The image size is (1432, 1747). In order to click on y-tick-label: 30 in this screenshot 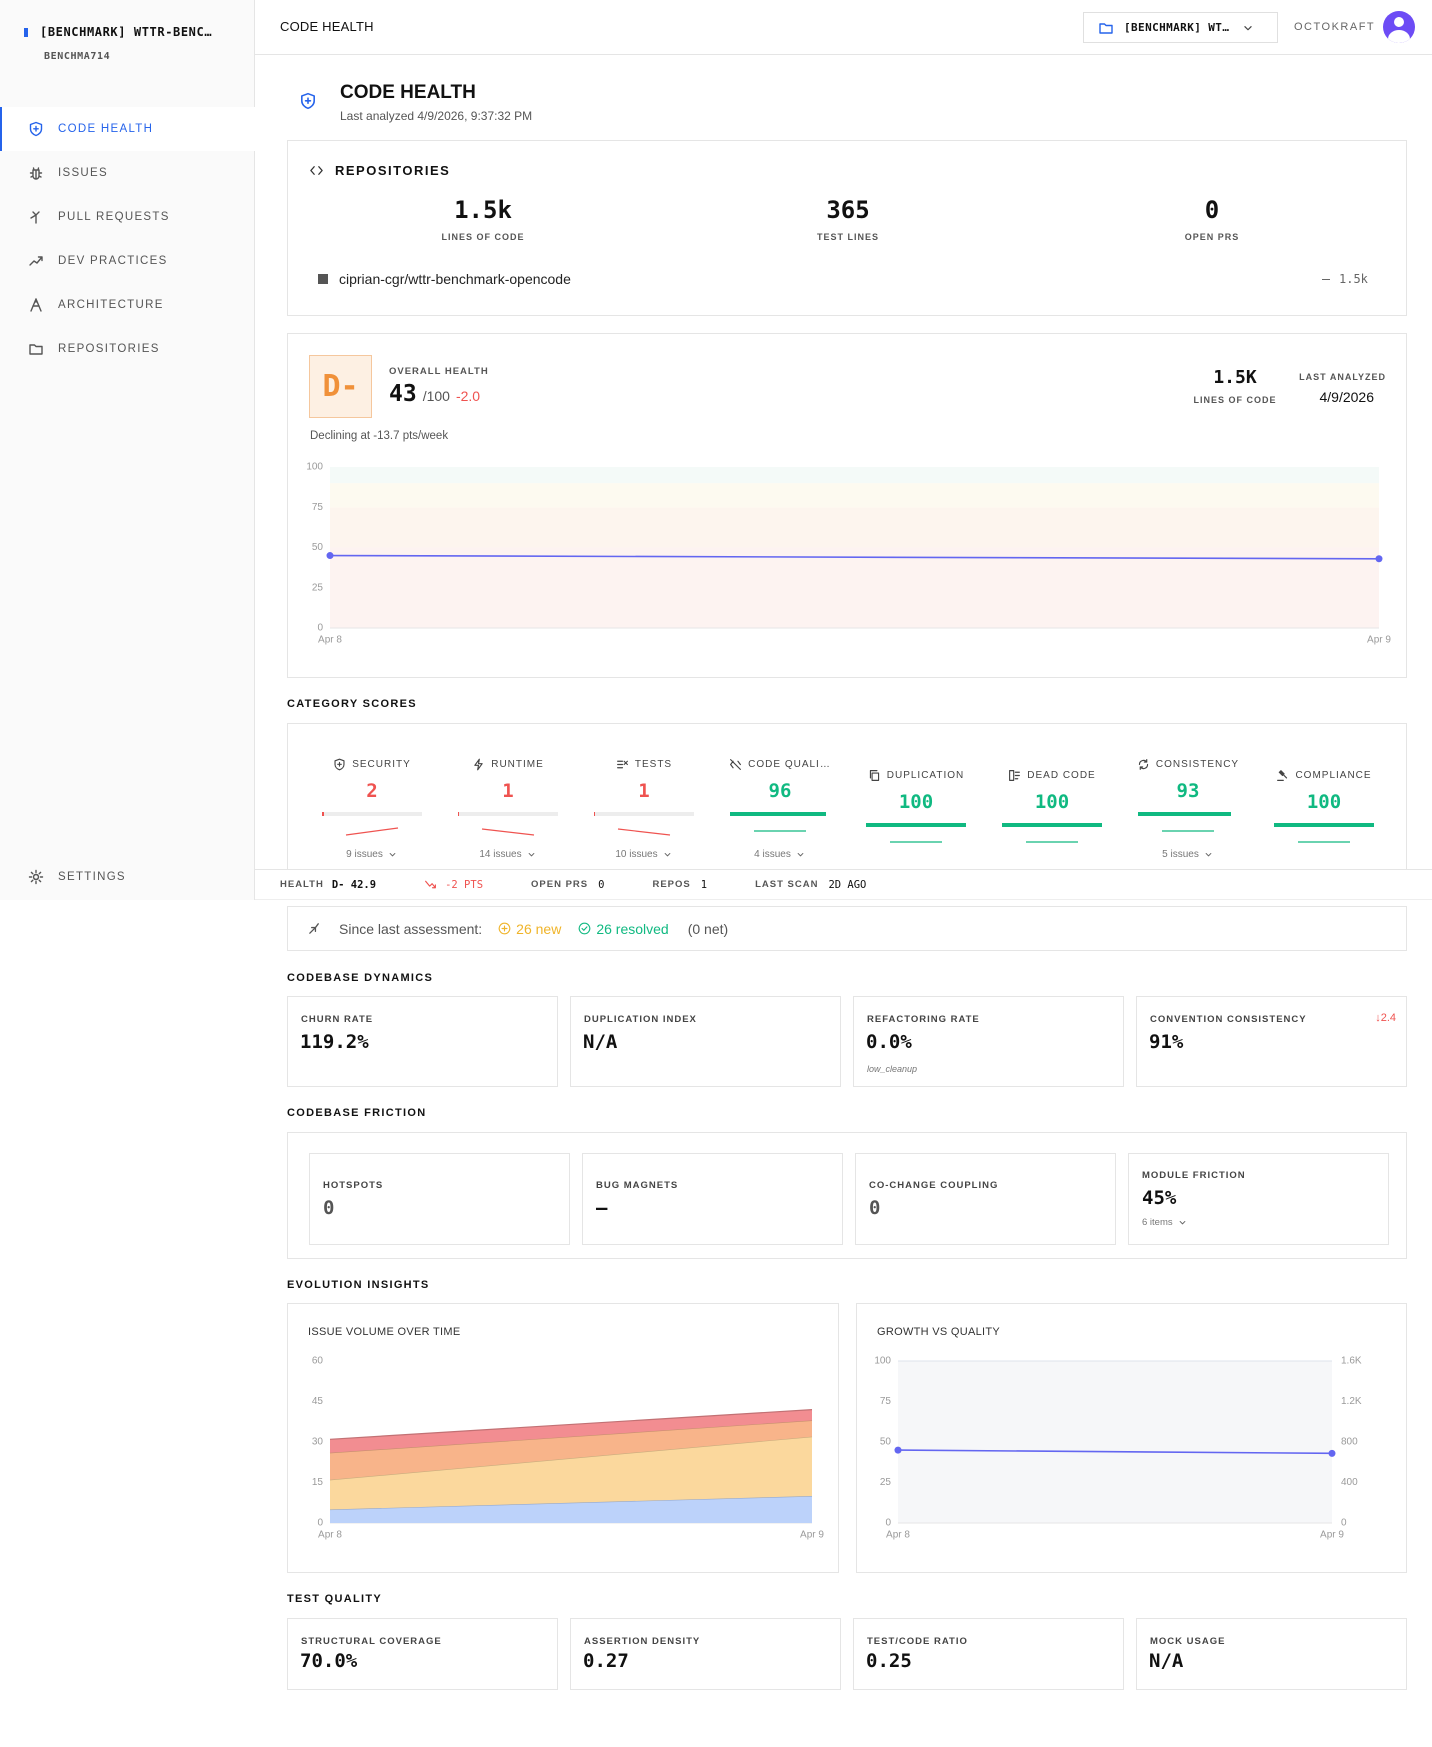, I will do `click(318, 1442)`.